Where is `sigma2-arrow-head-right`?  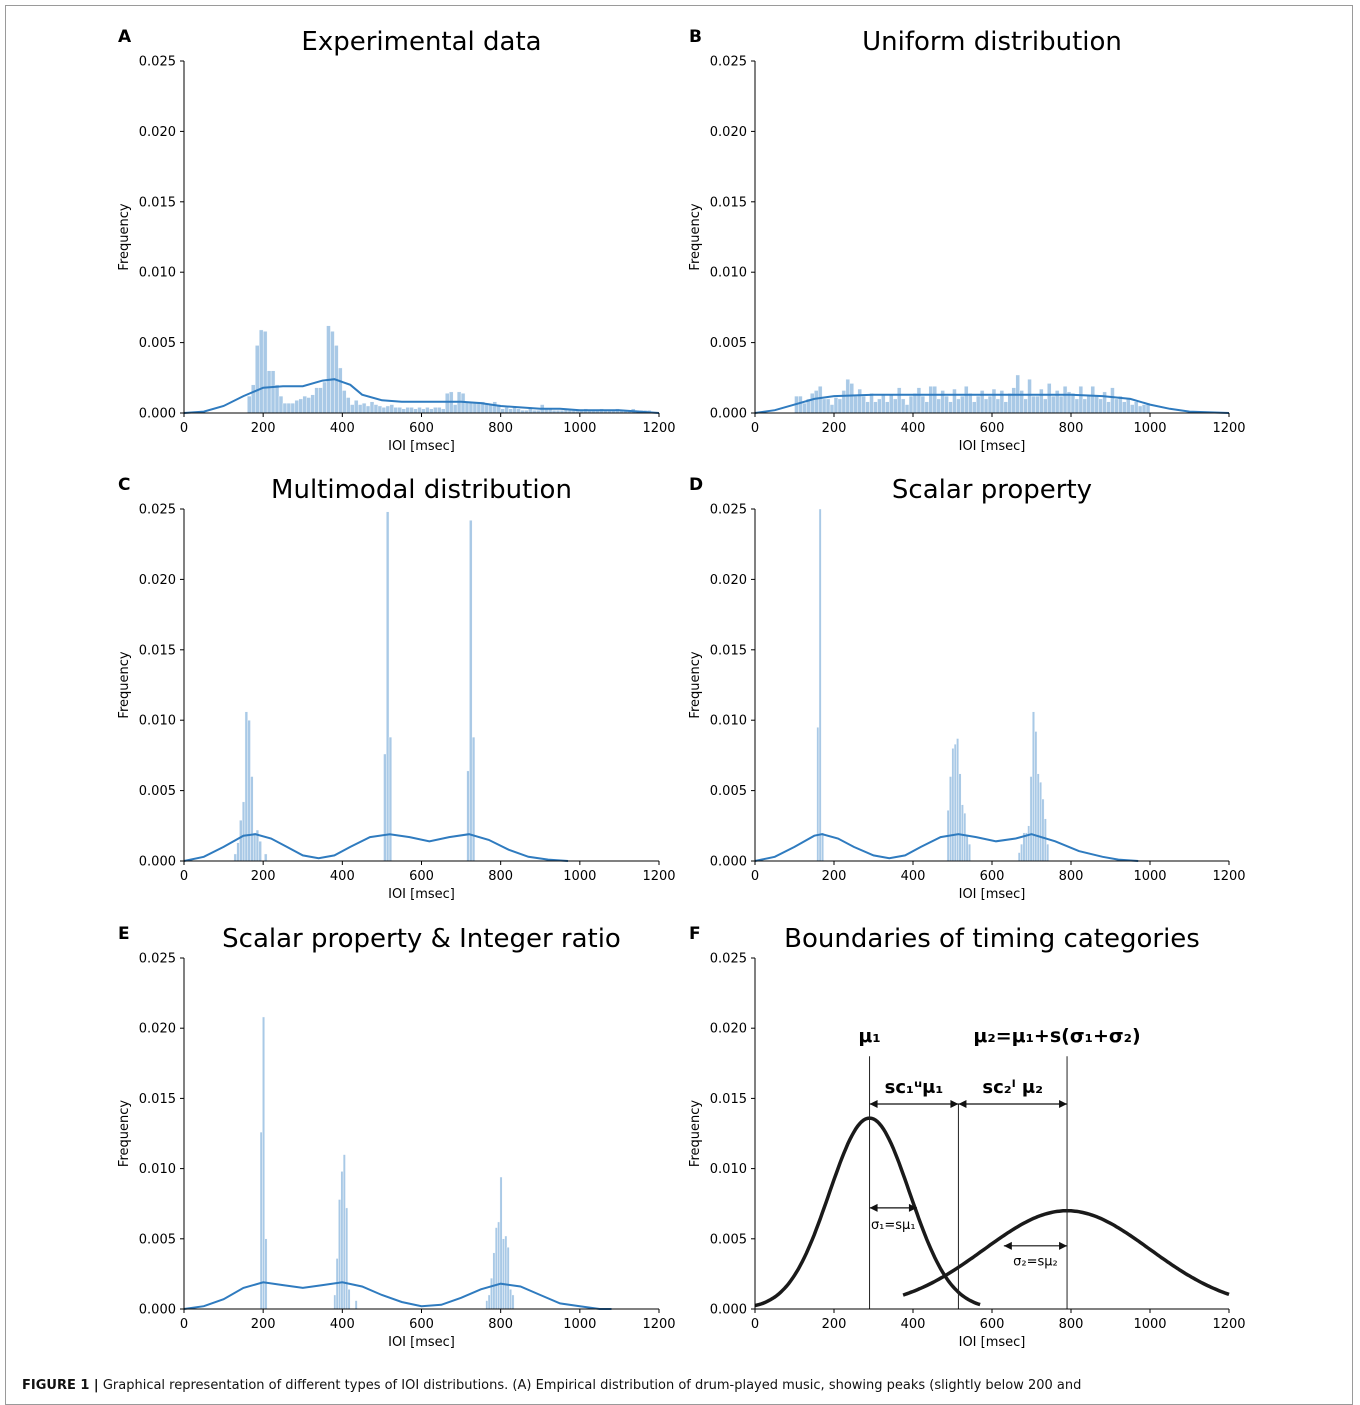
sigma2-arrow-head-right is located at coordinates (1063, 1245).